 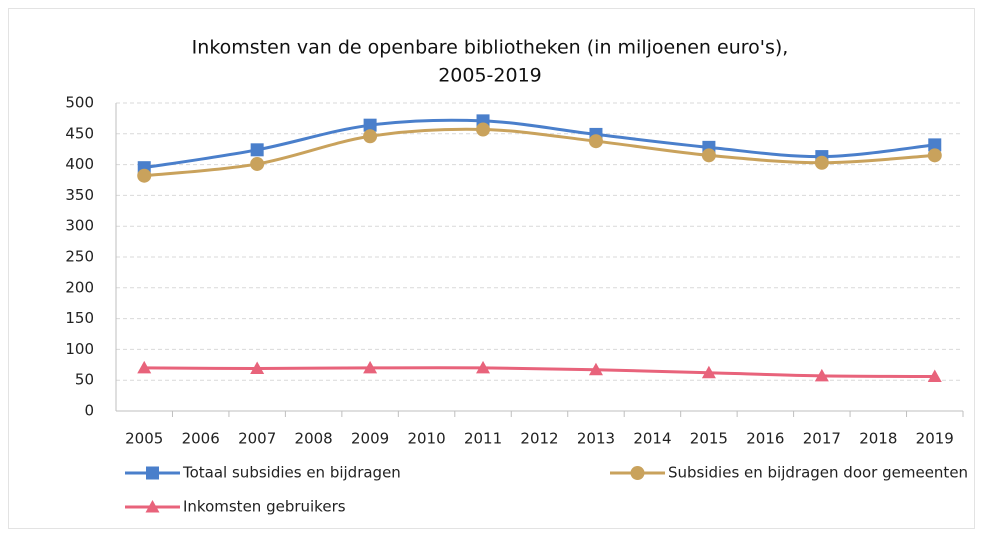 I want to click on y-tick-label: 200, so click(x=79, y=287).